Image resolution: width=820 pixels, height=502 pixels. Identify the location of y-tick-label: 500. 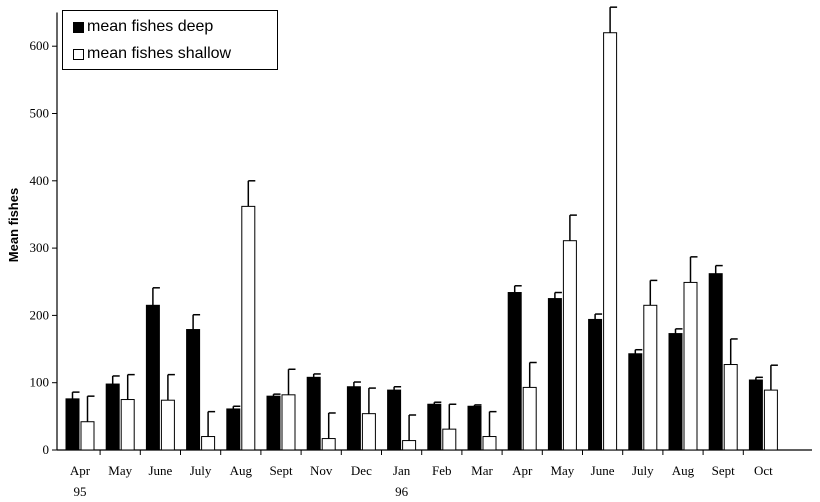
(40, 113).